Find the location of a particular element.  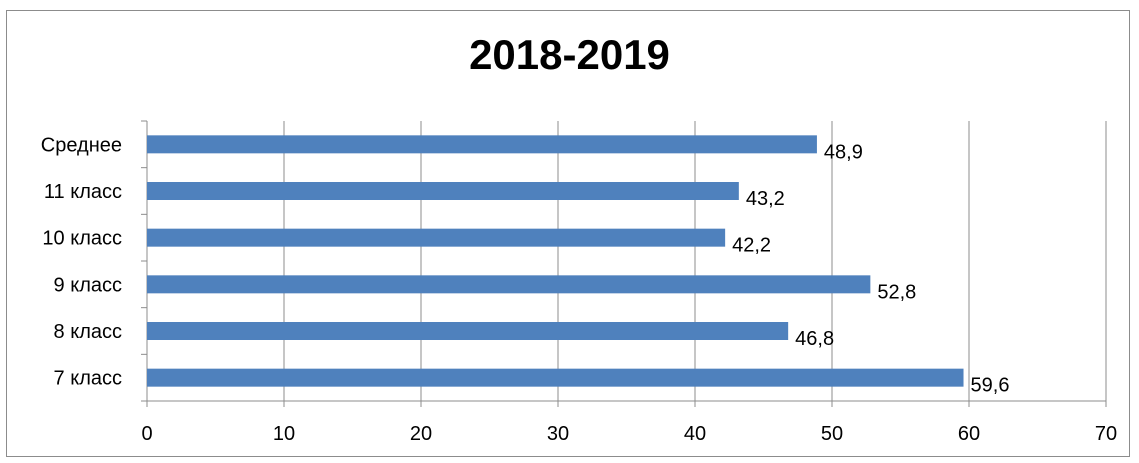

data-label: 48,9 is located at coordinates (843, 152).